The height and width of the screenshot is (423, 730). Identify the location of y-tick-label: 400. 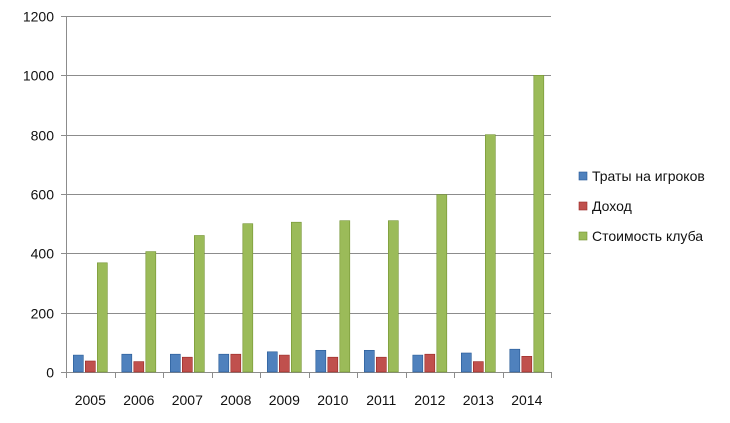
(43, 254).